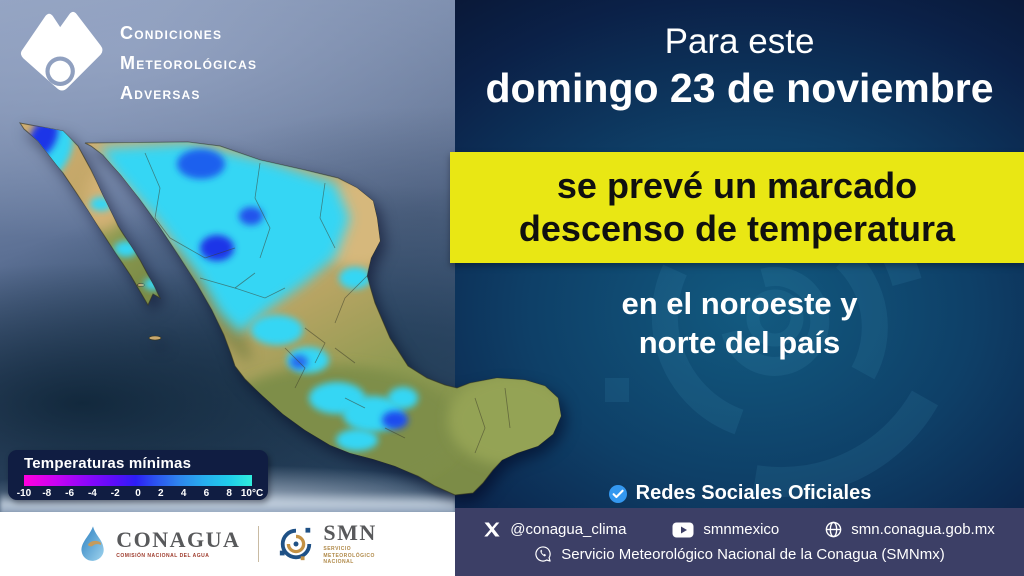 This screenshot has height=576, width=1024. What do you see at coordinates (252, 493) in the screenshot?
I see `legend-tick: 10°C` at bounding box center [252, 493].